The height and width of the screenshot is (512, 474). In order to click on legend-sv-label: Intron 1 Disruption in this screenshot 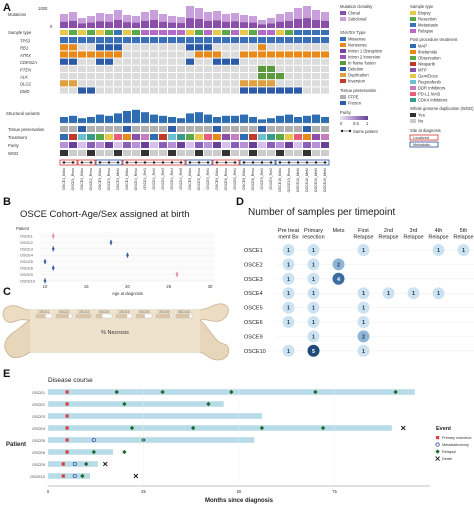, I will do `click(365, 51)`.